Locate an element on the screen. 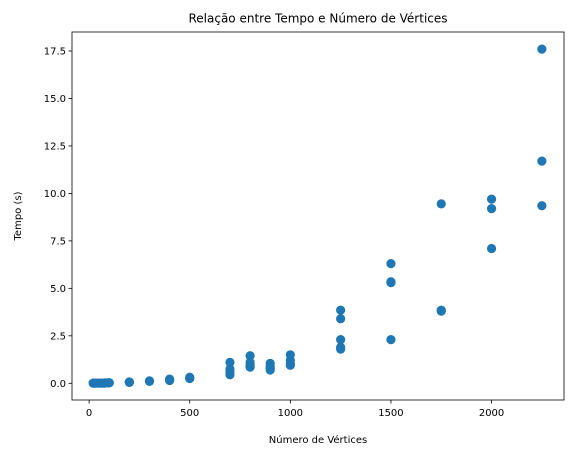  x-tick-label: 500 is located at coordinates (189, 413).